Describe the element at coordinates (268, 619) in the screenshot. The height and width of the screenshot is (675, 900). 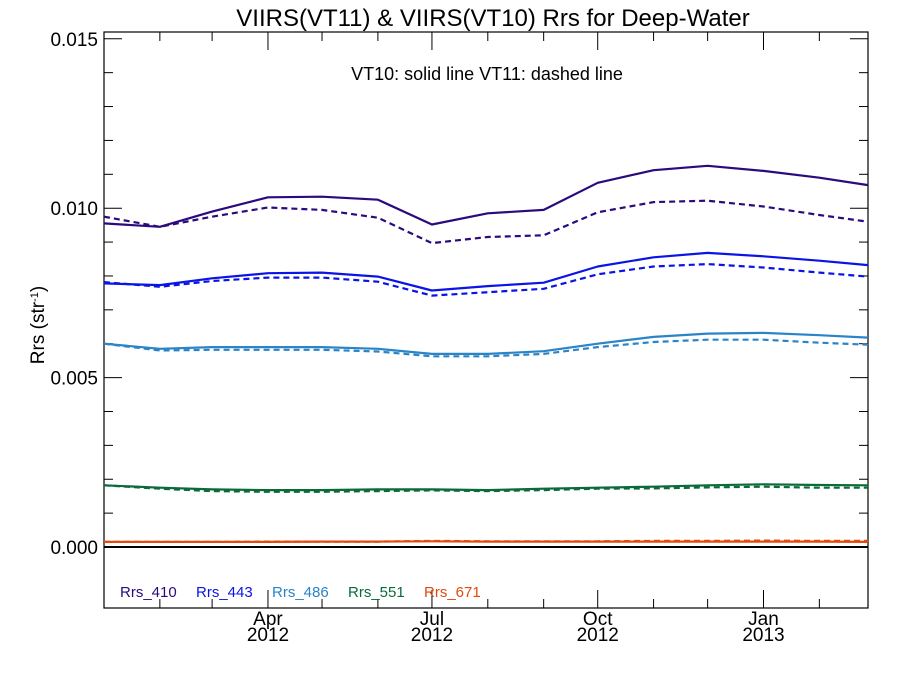
I see `x-tick-label-month: Apr` at that location.